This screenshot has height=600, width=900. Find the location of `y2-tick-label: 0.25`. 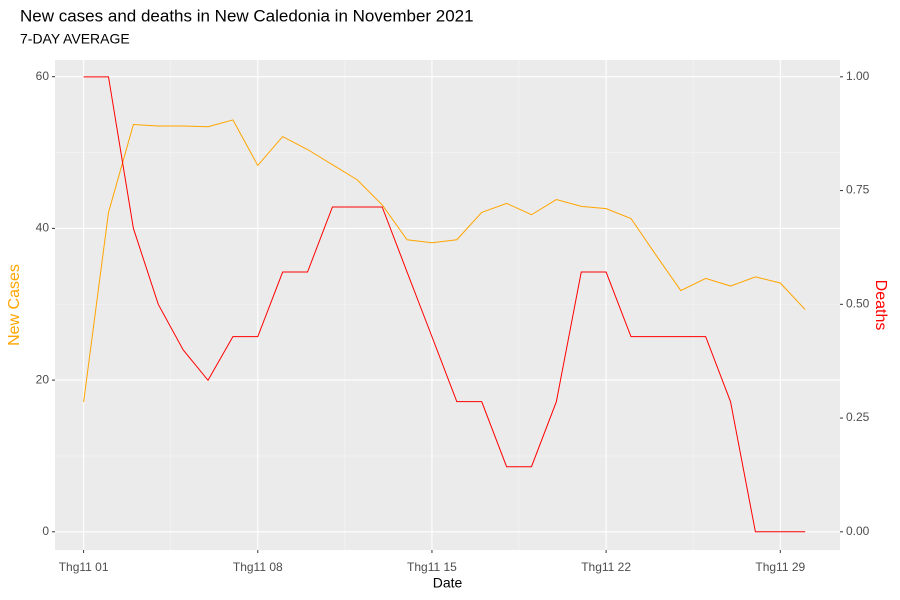

y2-tick-label: 0.25 is located at coordinates (858, 417).